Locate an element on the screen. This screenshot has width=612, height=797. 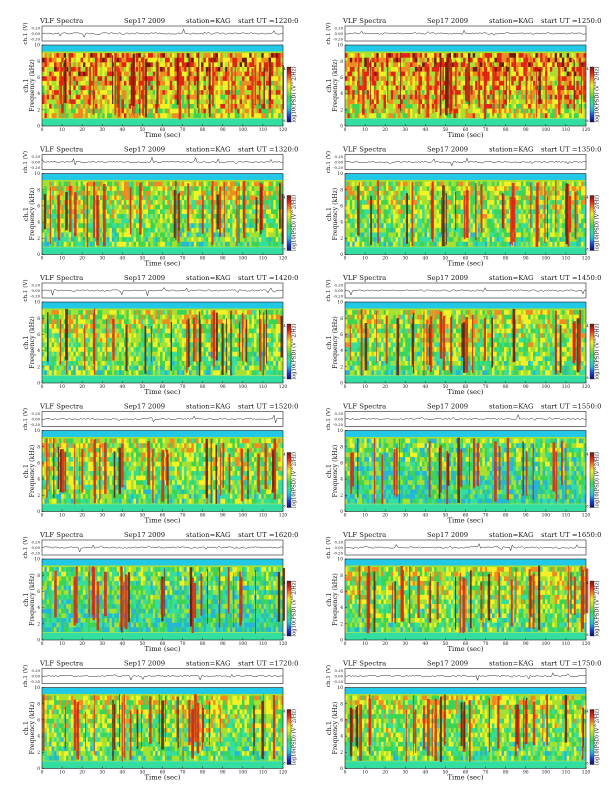
colorbar-tick-label: -4 is located at coordinates (283, 198).